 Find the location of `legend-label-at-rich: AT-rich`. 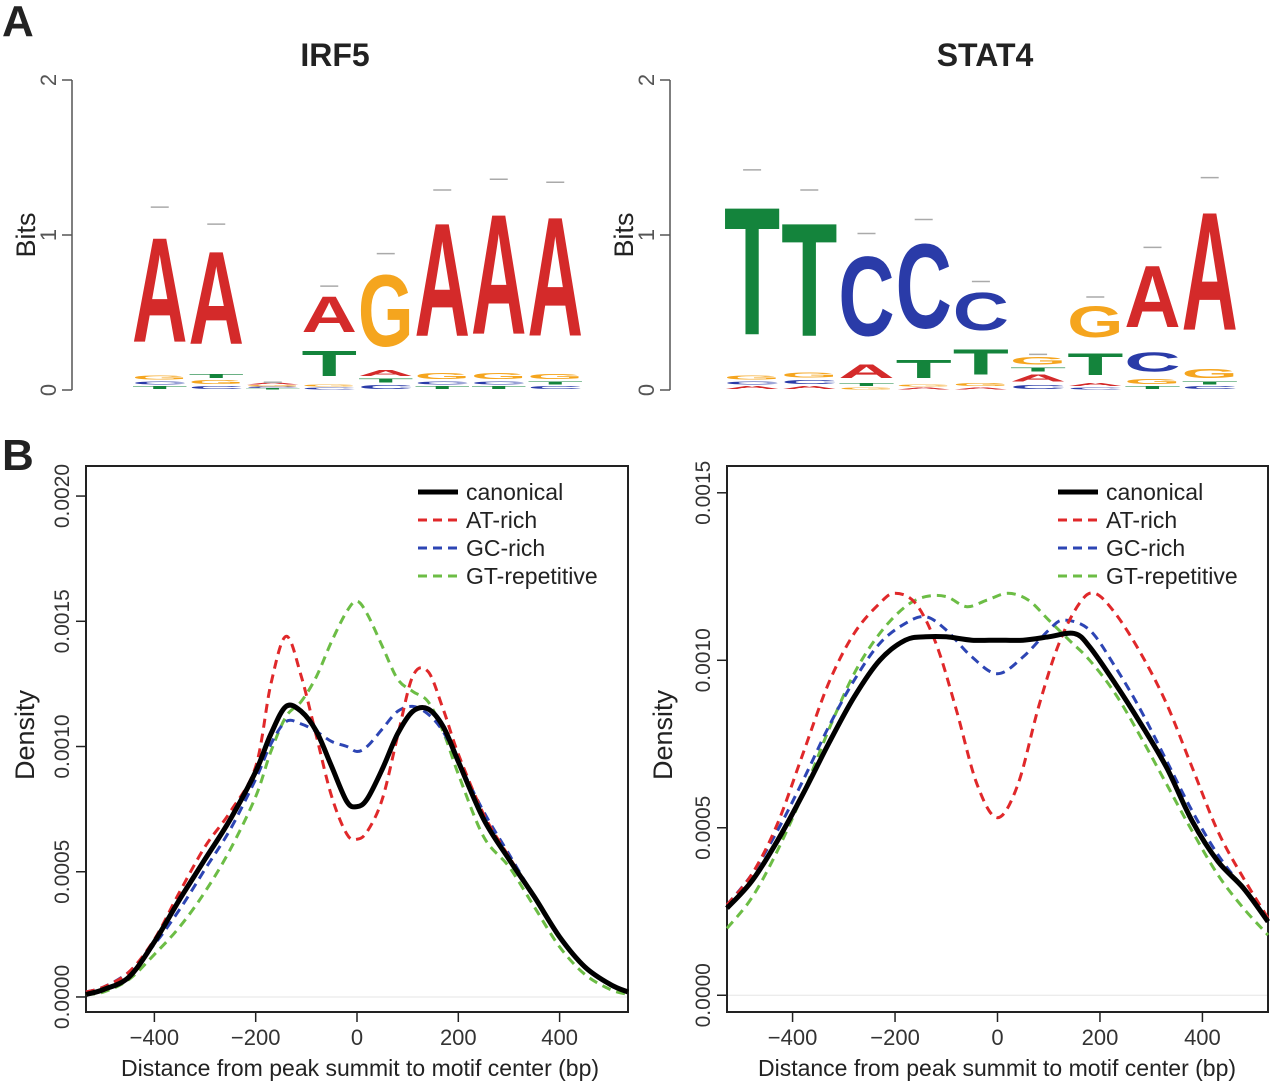

legend-label-at-rich: AT-rich is located at coordinates (501, 520).